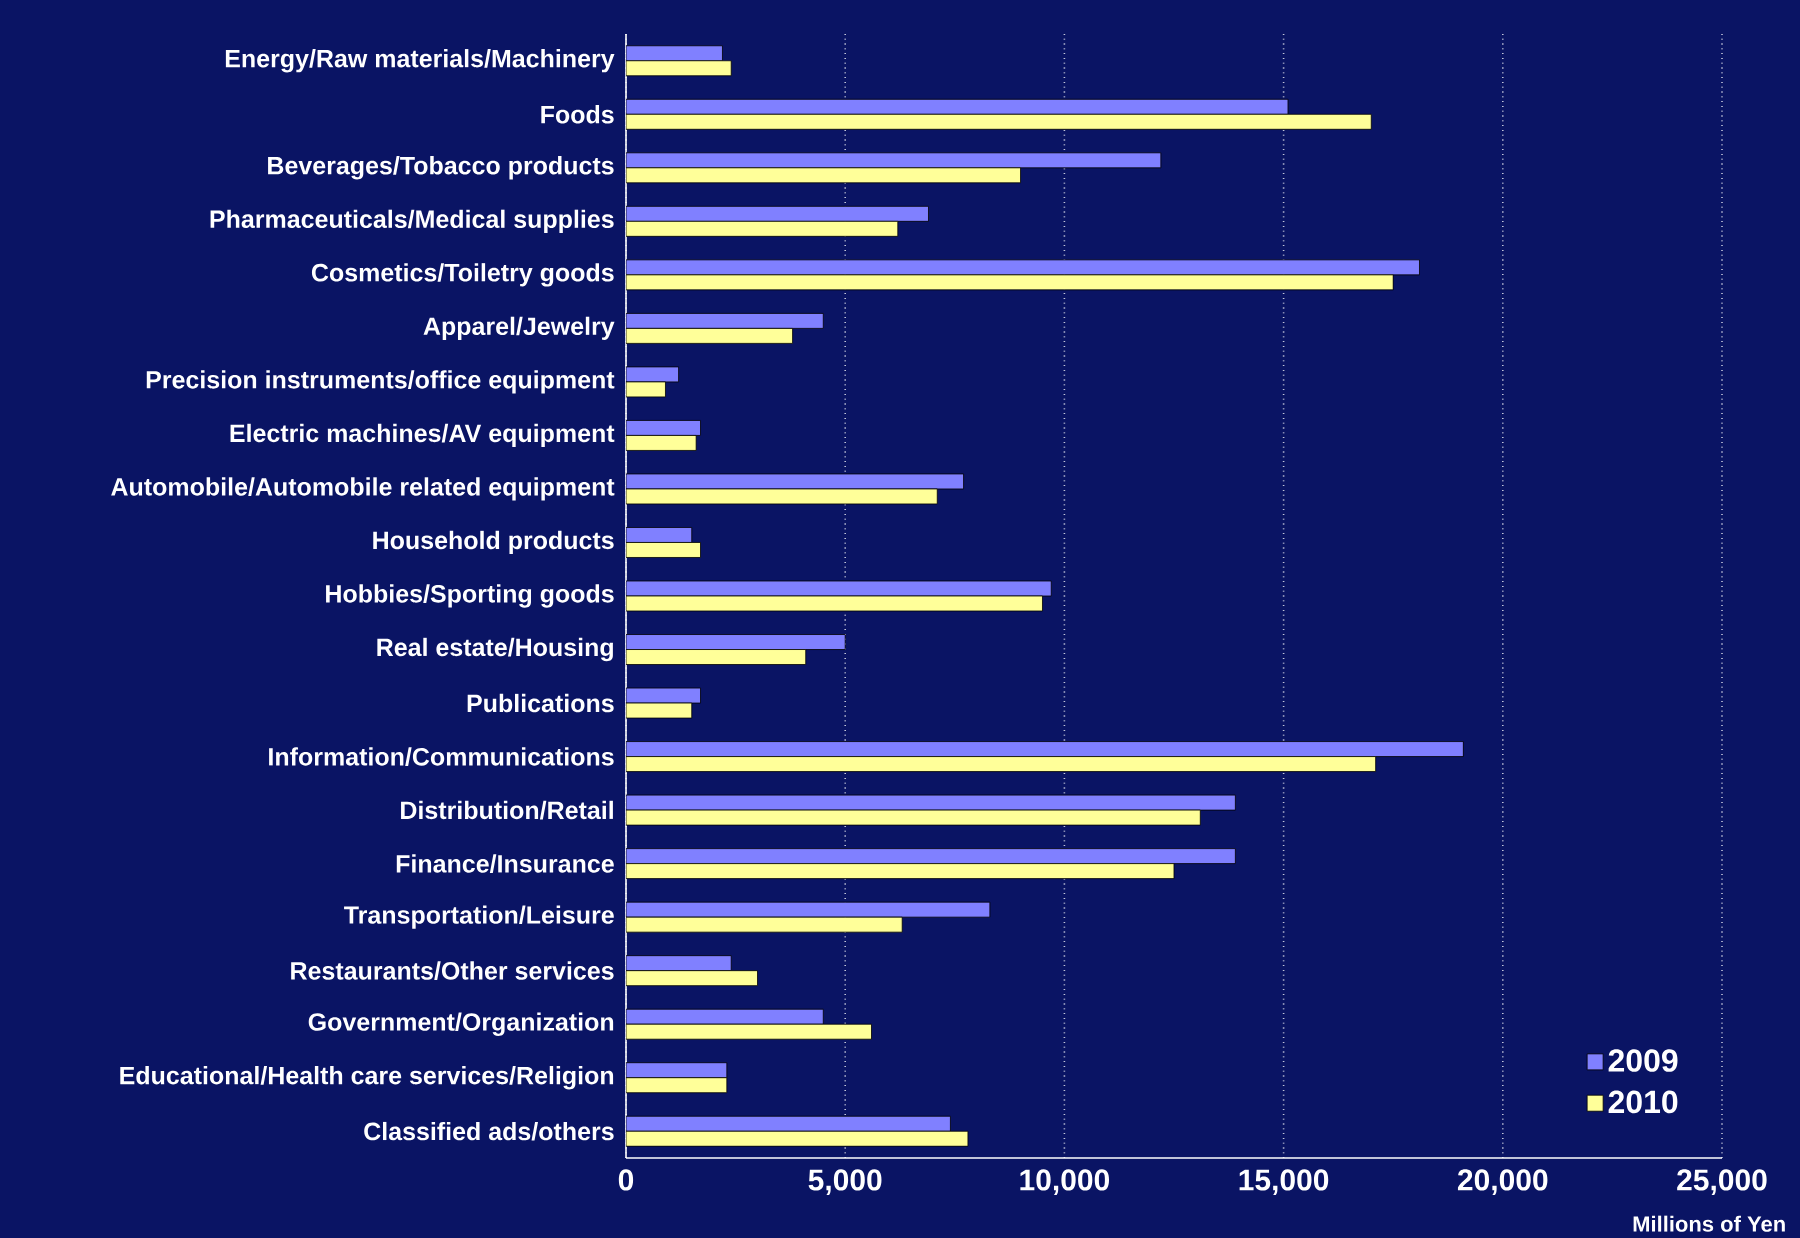 Image resolution: width=1800 pixels, height=1238 pixels. What do you see at coordinates (540, 703) in the screenshot?
I see `y-tick-label: Publications` at bounding box center [540, 703].